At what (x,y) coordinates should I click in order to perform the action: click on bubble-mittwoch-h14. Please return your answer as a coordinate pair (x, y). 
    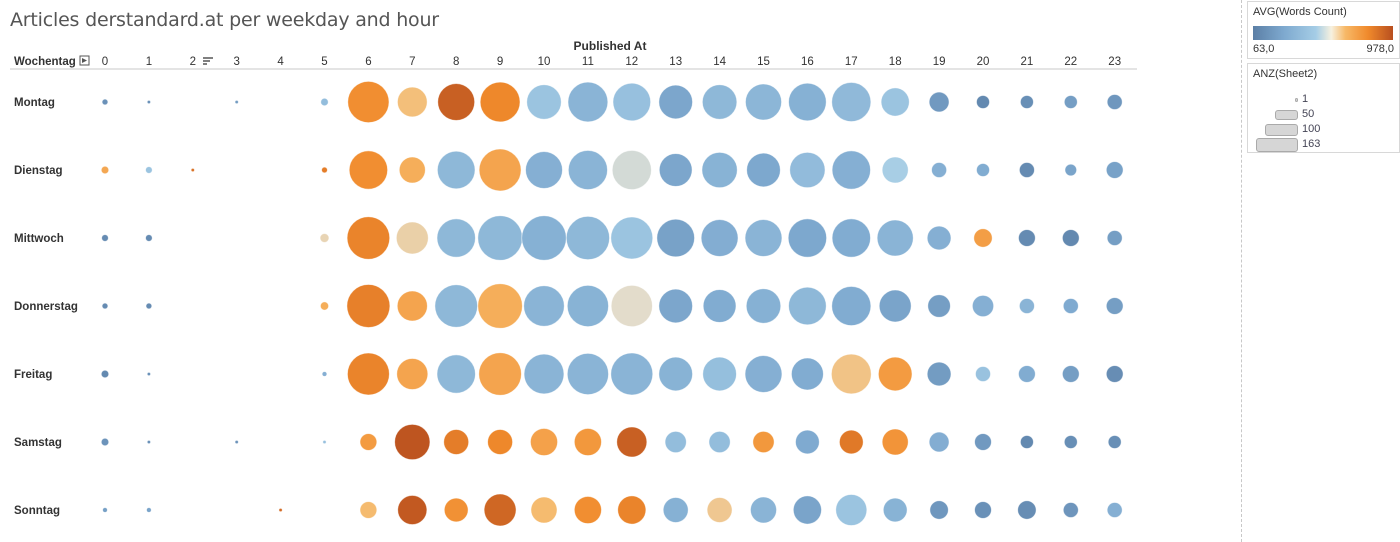
    Looking at the image, I should click on (719, 238).